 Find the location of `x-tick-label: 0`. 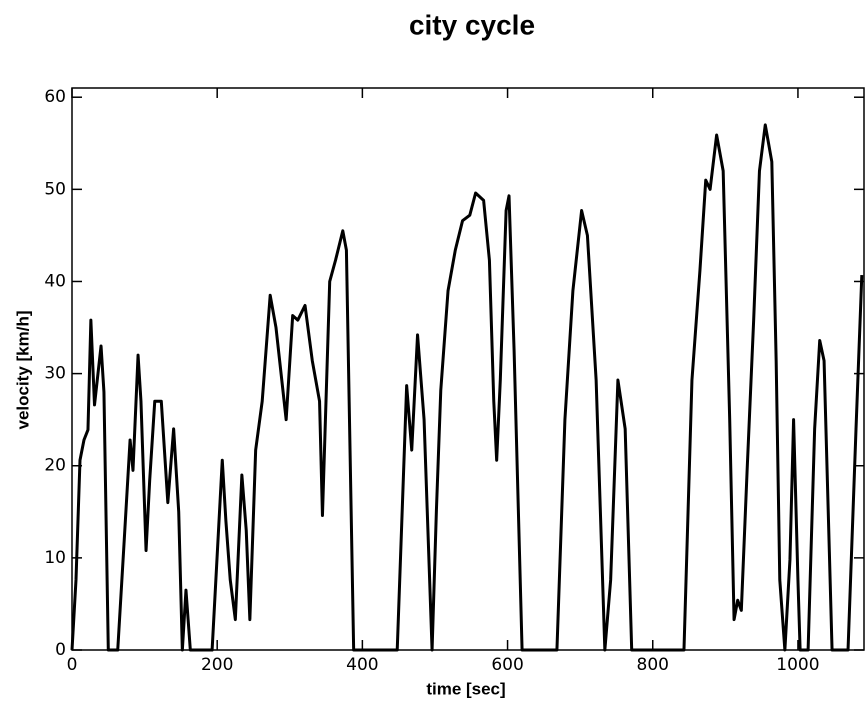

x-tick-label: 0 is located at coordinates (72, 665).